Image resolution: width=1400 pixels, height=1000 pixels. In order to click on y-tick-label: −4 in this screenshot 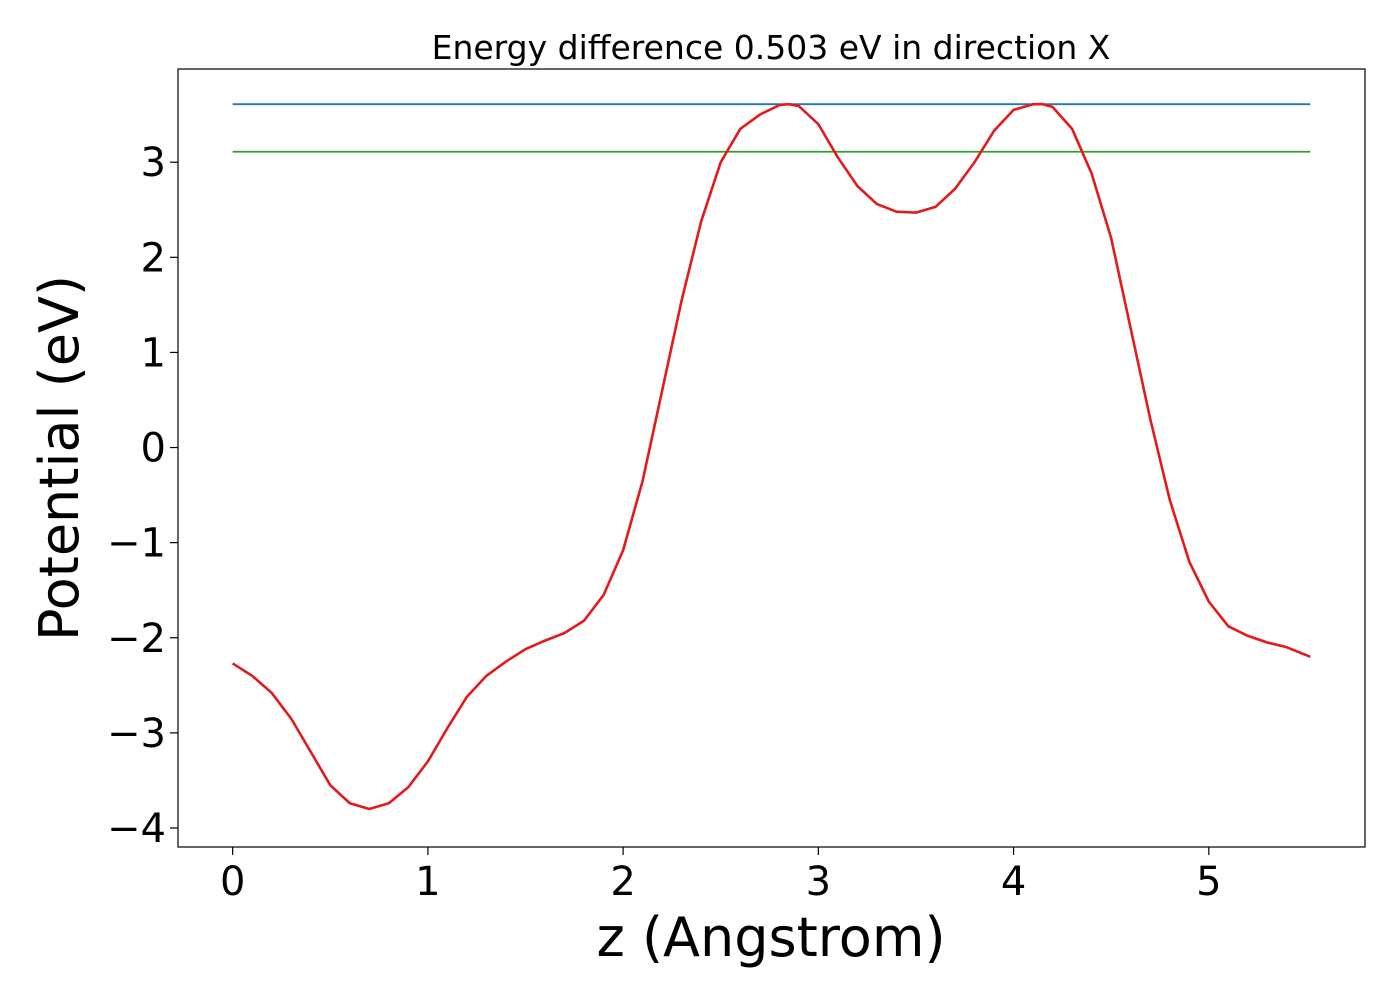, I will do `click(136, 829)`.